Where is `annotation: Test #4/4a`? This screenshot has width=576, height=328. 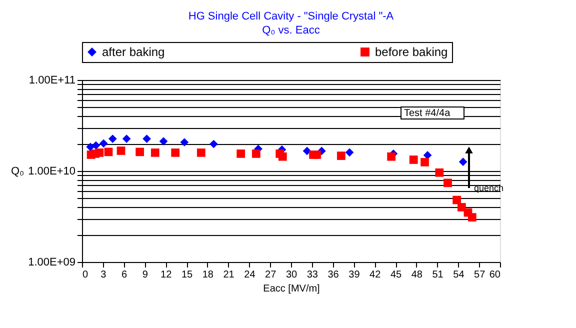 annotation: Test #4/4a is located at coordinates (427, 113).